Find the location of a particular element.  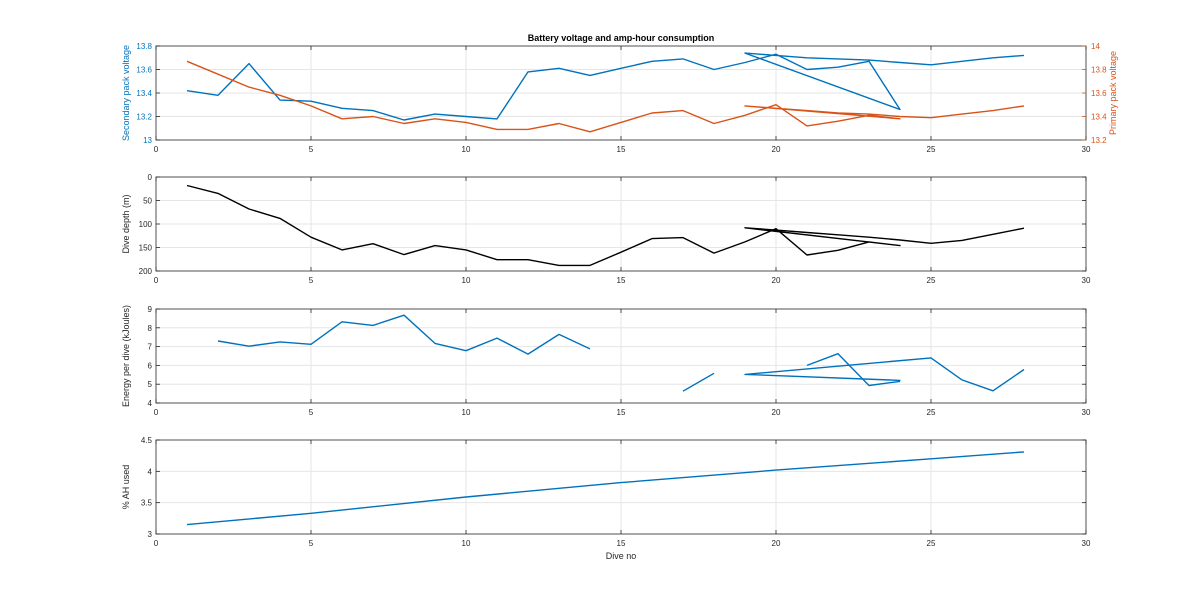

y-tick-label: 6 is located at coordinates (150, 365).